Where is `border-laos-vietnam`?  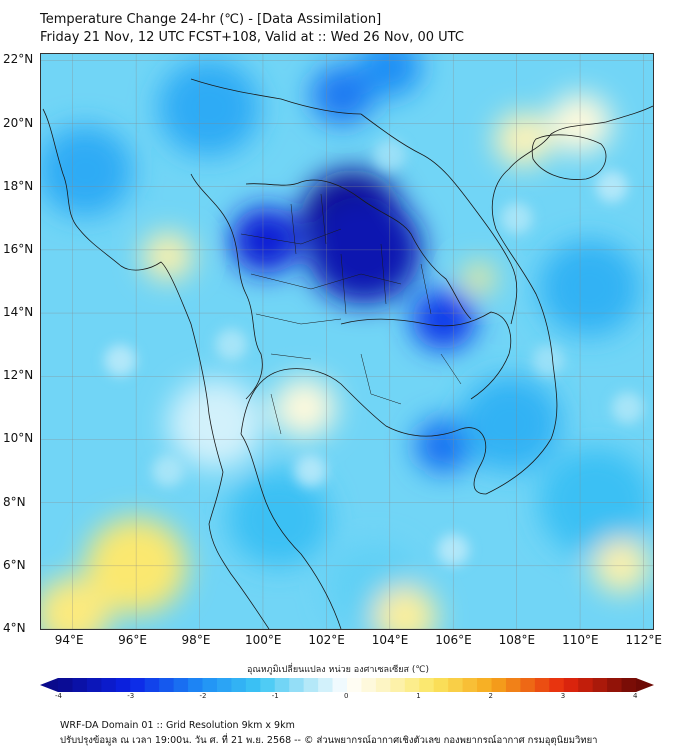 border-laos-vietnam is located at coordinates (439, 219).